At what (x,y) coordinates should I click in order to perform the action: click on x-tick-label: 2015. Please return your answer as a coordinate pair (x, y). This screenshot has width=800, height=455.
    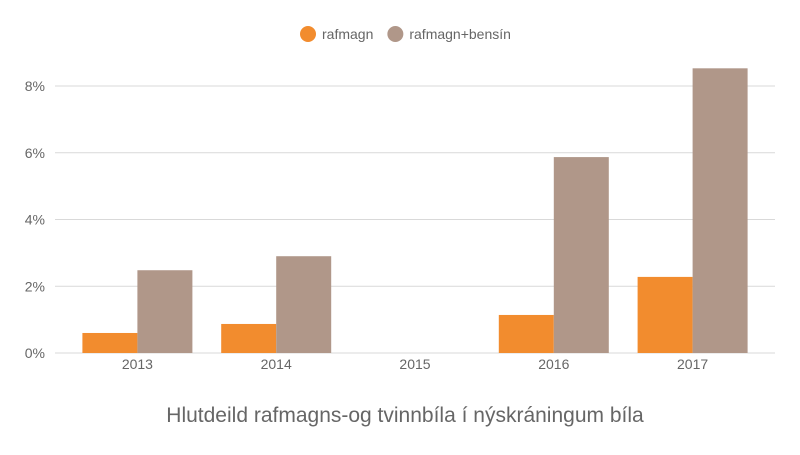
    Looking at the image, I should click on (414, 364).